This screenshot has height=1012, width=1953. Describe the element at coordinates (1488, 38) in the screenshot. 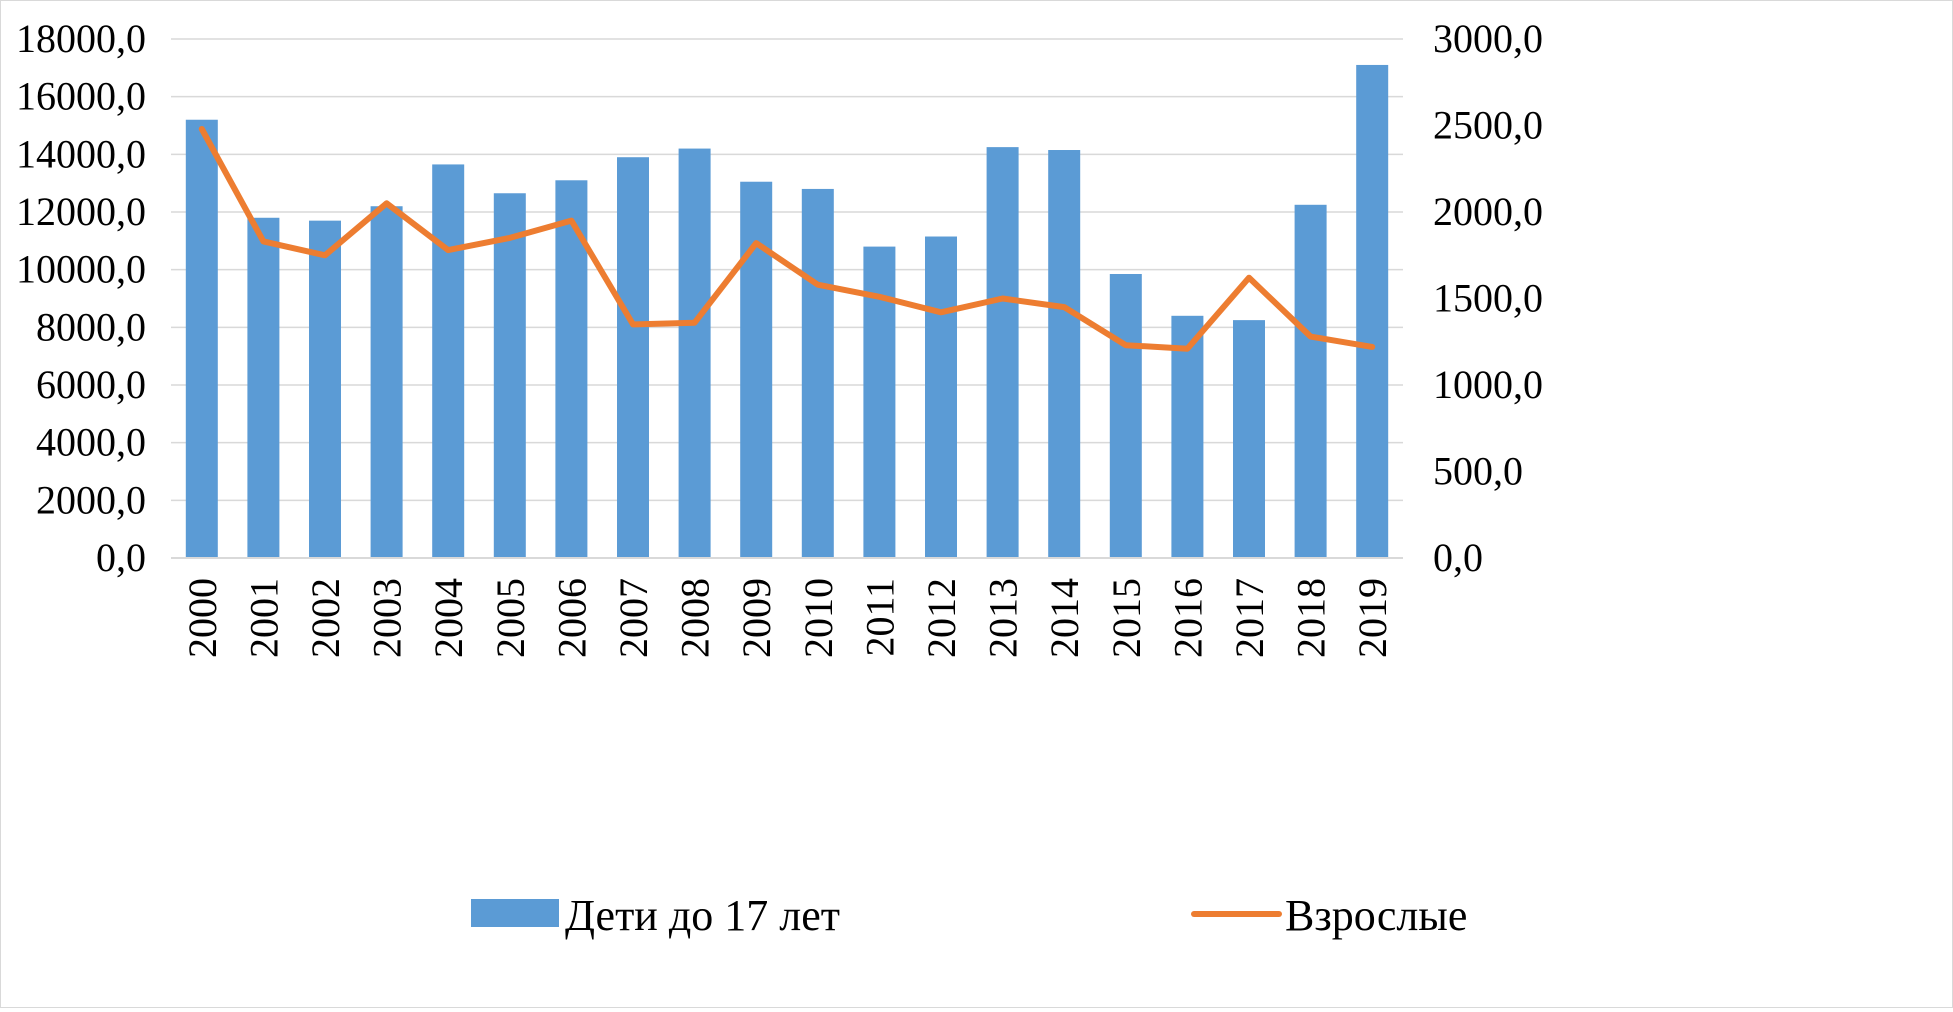

I see `right-tick-label: 3000,0` at that location.